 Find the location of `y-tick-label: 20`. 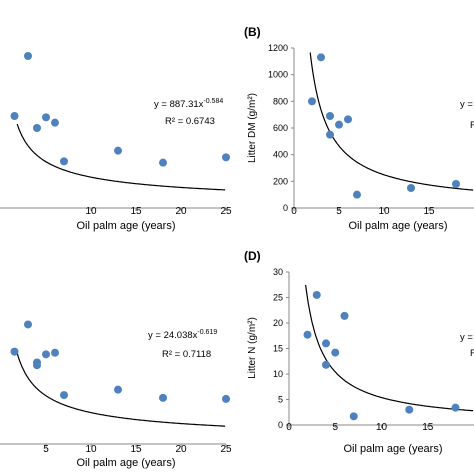

y-tick-label: 20 is located at coordinates (278, 323).